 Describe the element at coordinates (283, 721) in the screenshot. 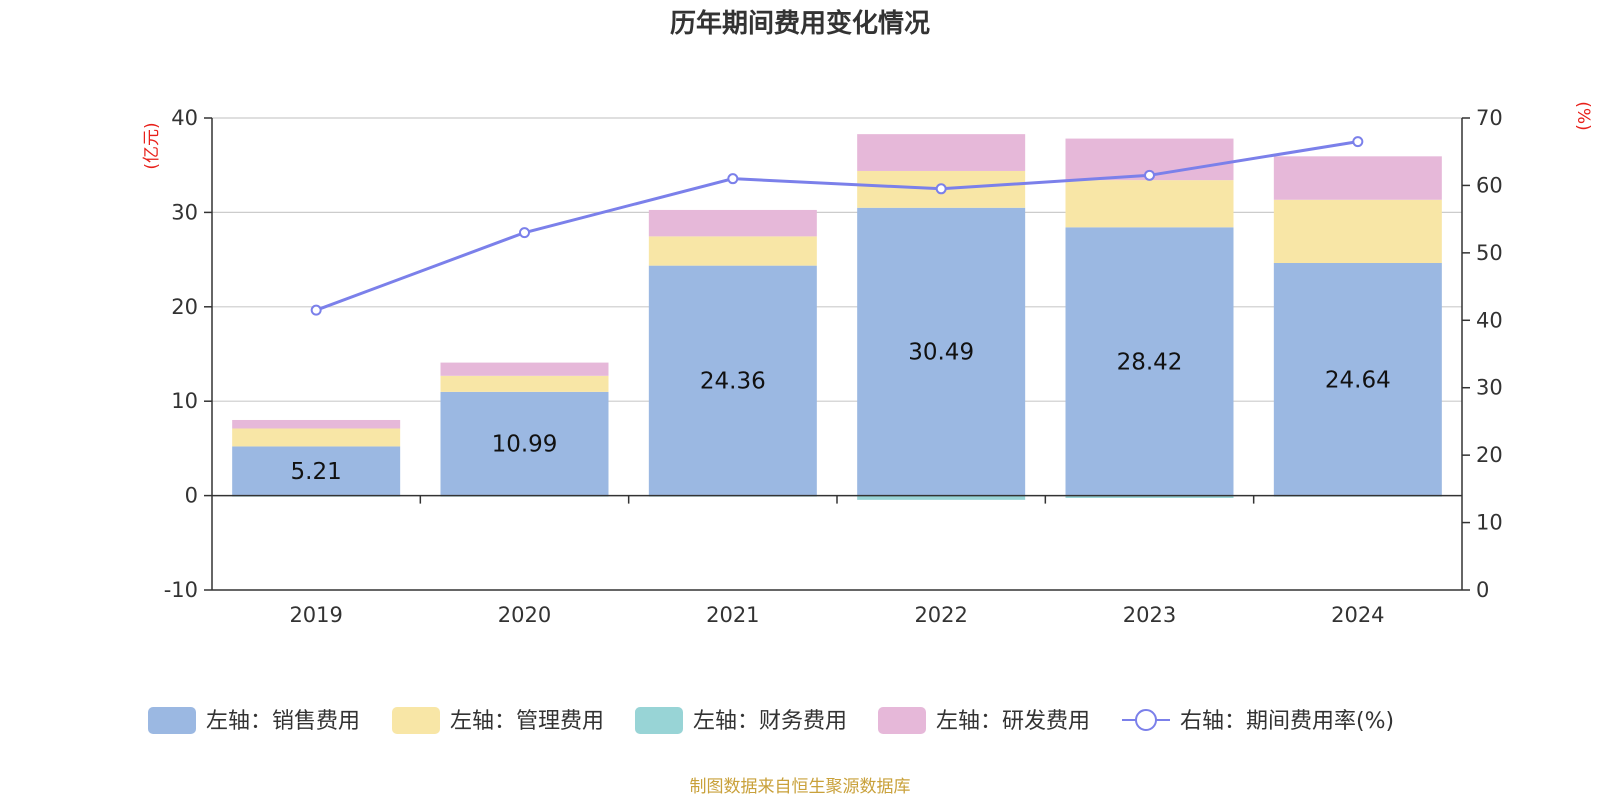

I see `legend-label: 左轴：销售费用` at that location.